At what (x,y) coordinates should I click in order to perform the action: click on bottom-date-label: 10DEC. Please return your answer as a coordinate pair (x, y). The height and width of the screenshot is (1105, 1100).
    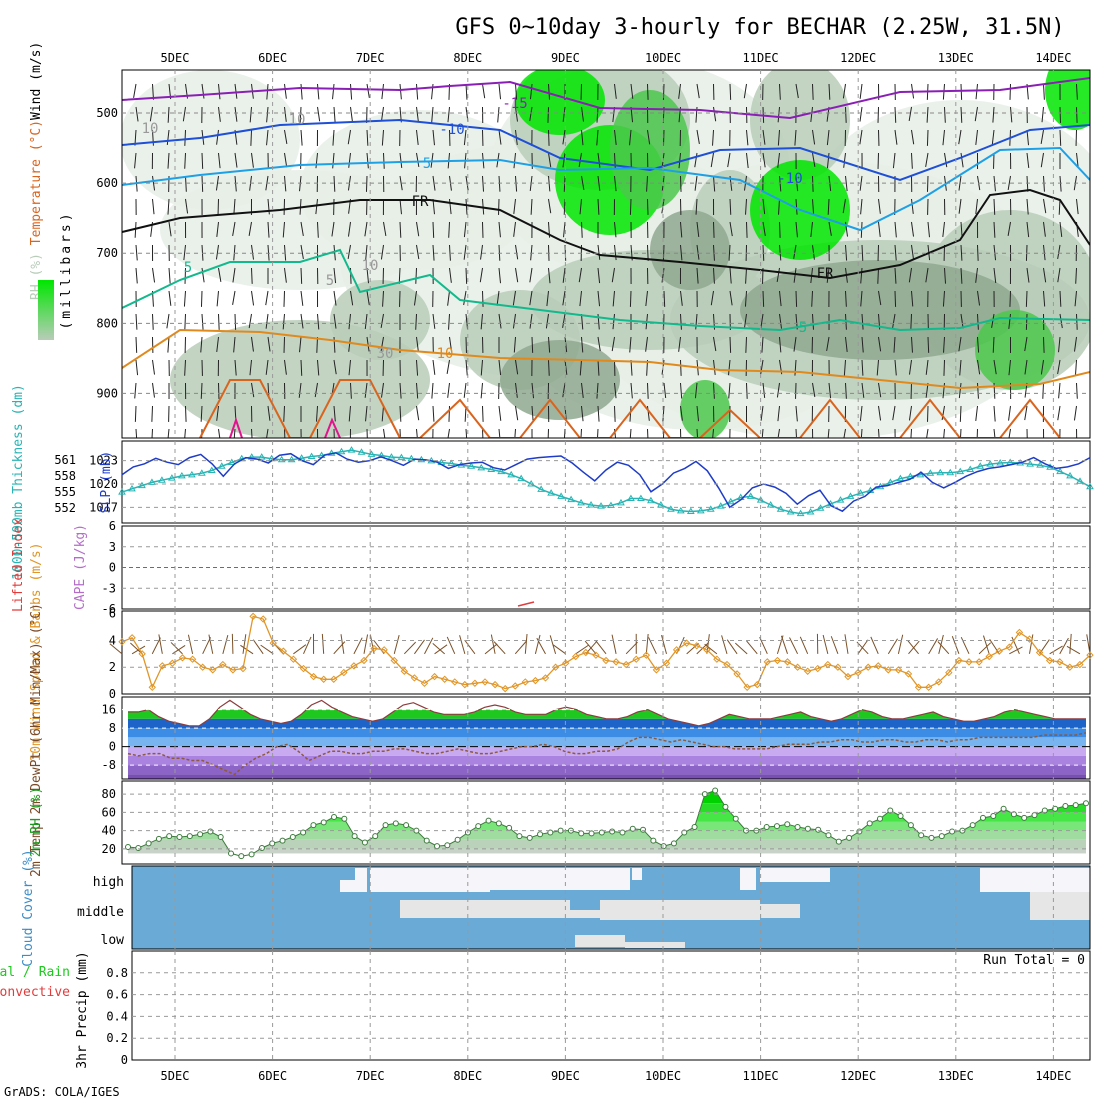
    Looking at the image, I should click on (663, 1076).